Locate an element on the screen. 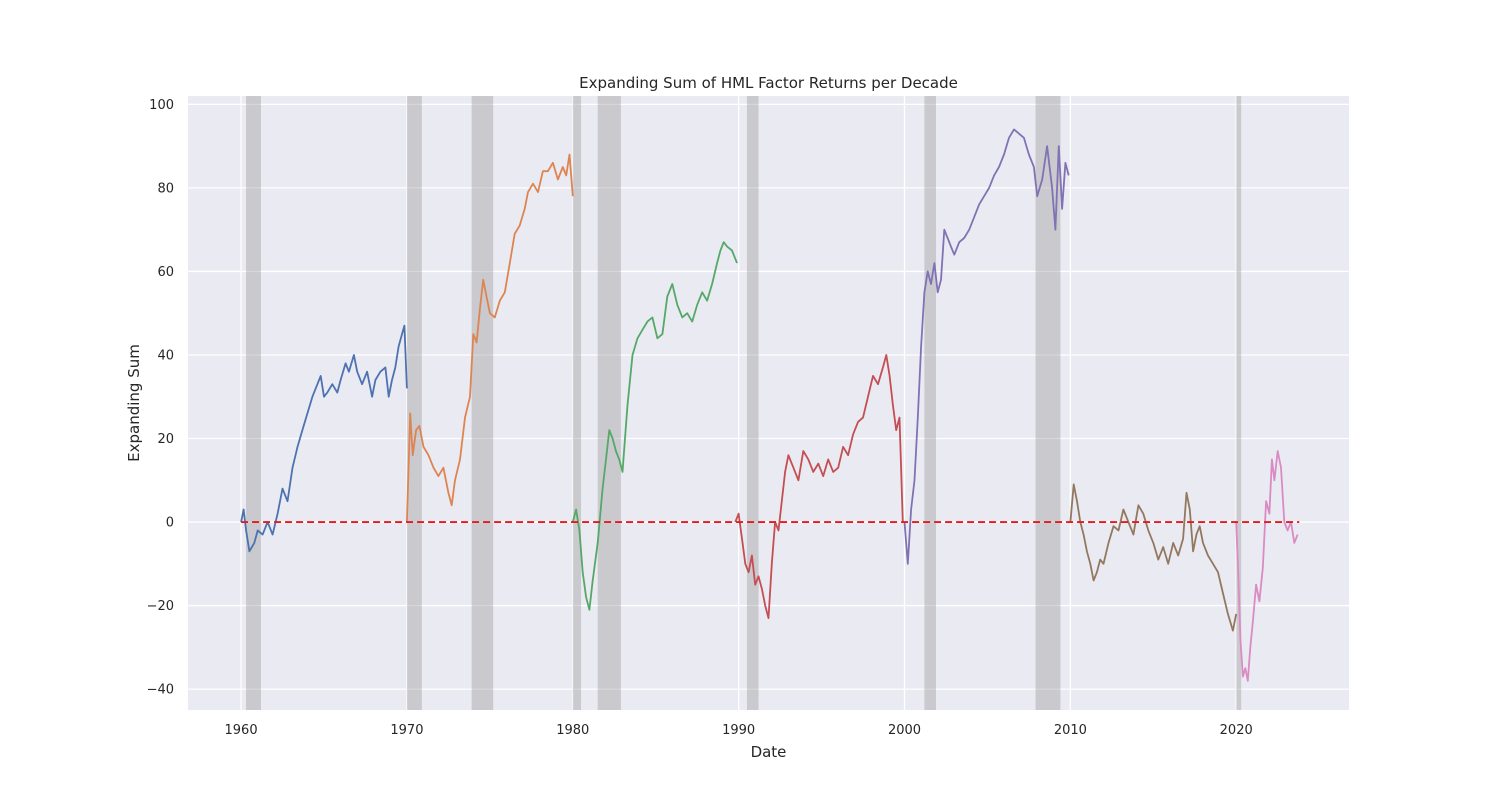  y-tick-label: 80 is located at coordinates (165, 188).